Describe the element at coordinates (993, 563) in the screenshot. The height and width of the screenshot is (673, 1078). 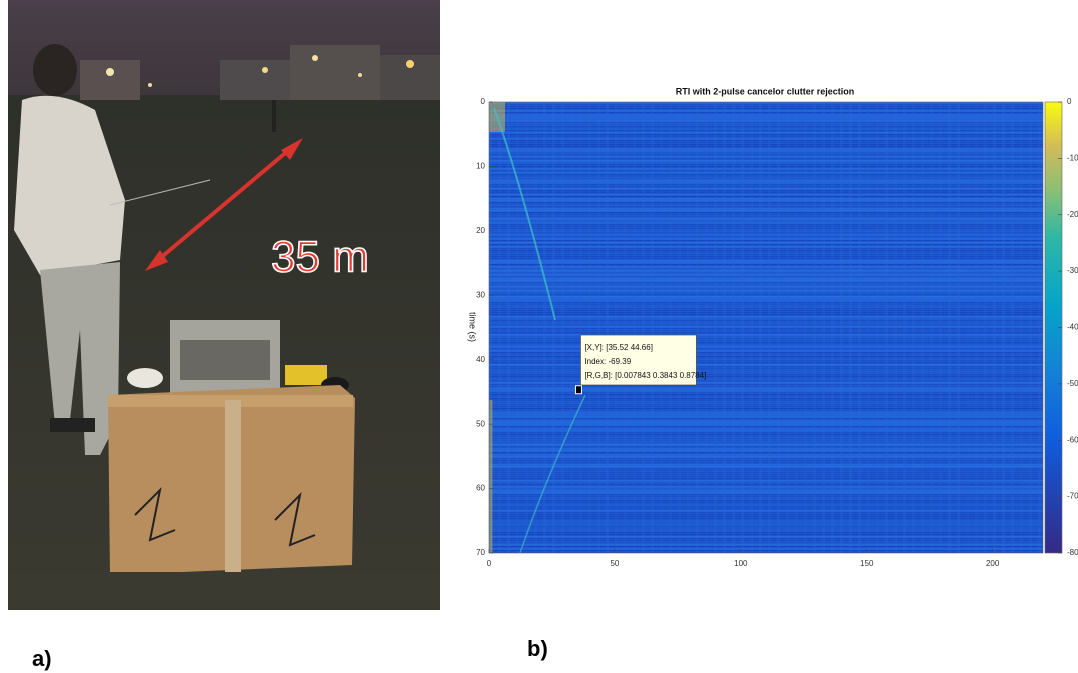
I see `x-tick-label: 200` at that location.